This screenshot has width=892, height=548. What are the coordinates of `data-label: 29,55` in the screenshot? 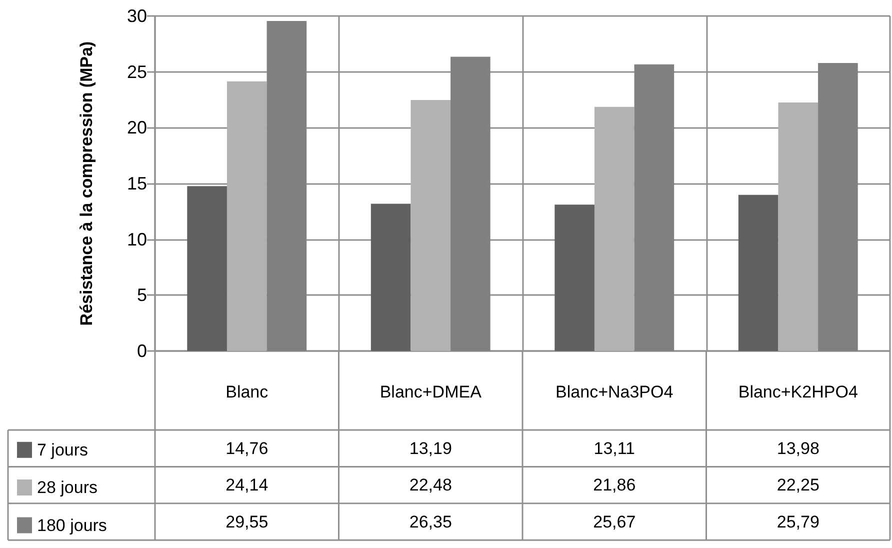 It's located at (247, 522).